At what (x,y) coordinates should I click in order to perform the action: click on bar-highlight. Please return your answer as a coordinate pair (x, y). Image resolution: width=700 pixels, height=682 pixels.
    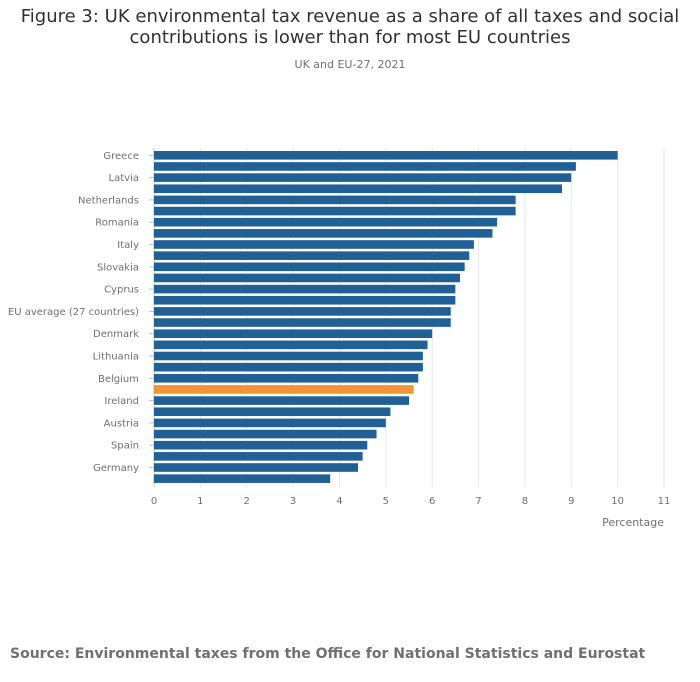
    Looking at the image, I should click on (284, 389).